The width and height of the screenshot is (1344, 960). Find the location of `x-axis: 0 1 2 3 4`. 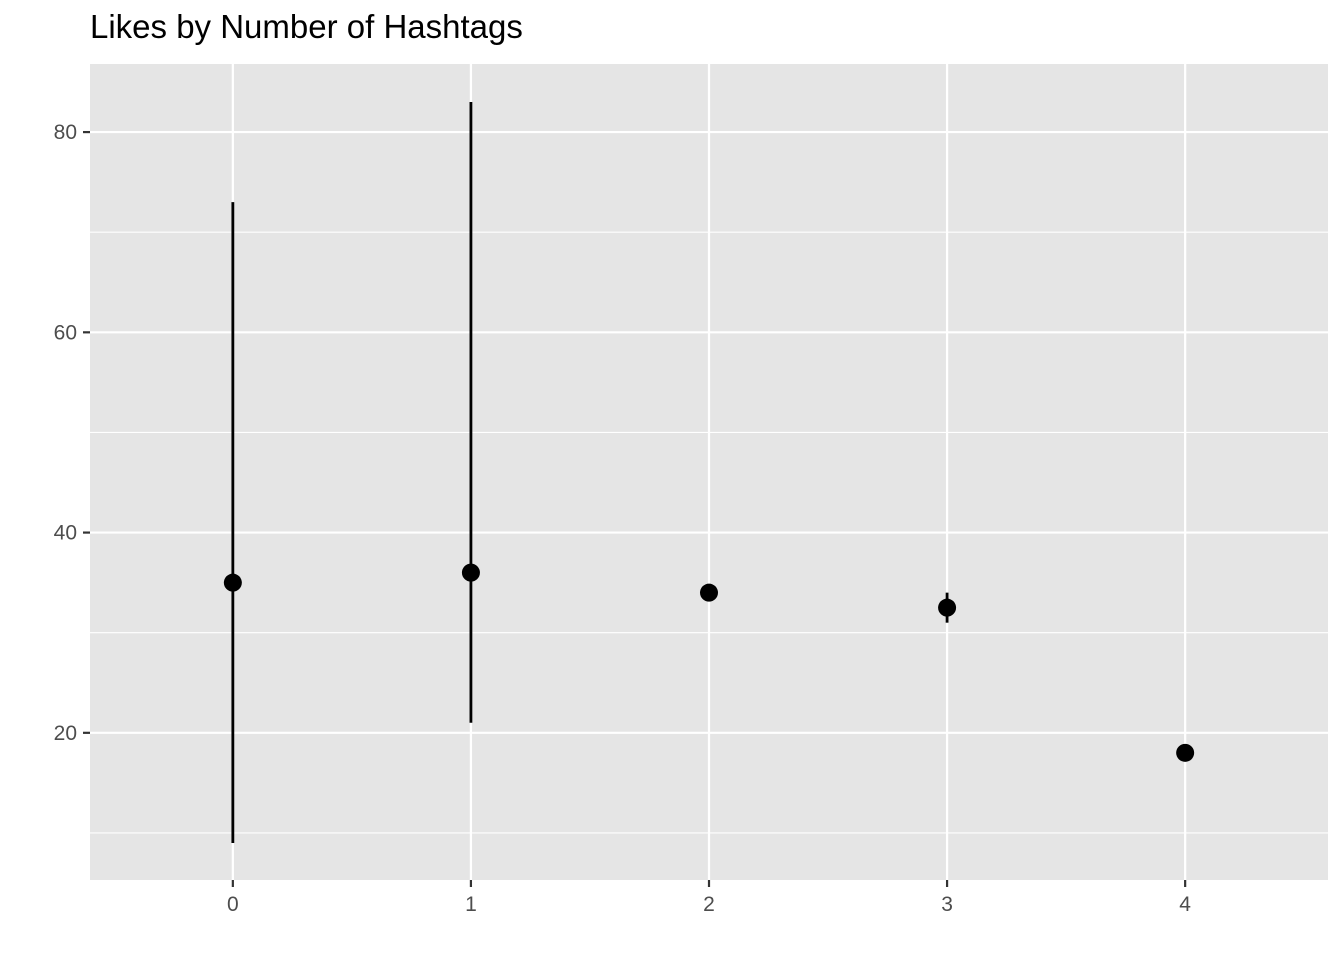

x-axis: 0 1 2 3 4 is located at coordinates (709, 898).